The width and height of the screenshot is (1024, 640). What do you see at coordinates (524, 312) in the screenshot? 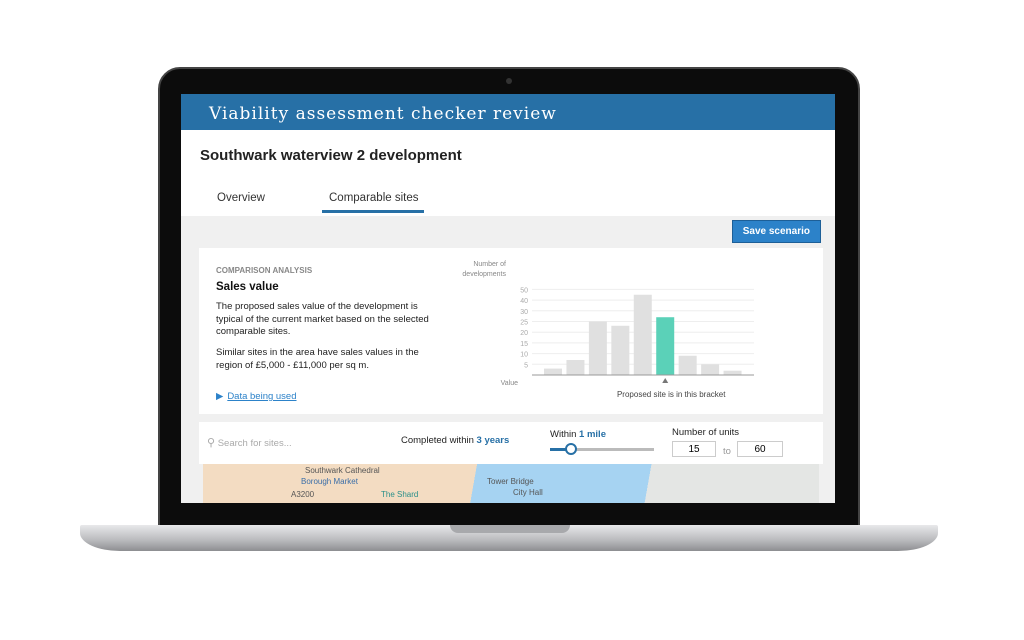
I see `y-tick-label: 30` at bounding box center [524, 312].